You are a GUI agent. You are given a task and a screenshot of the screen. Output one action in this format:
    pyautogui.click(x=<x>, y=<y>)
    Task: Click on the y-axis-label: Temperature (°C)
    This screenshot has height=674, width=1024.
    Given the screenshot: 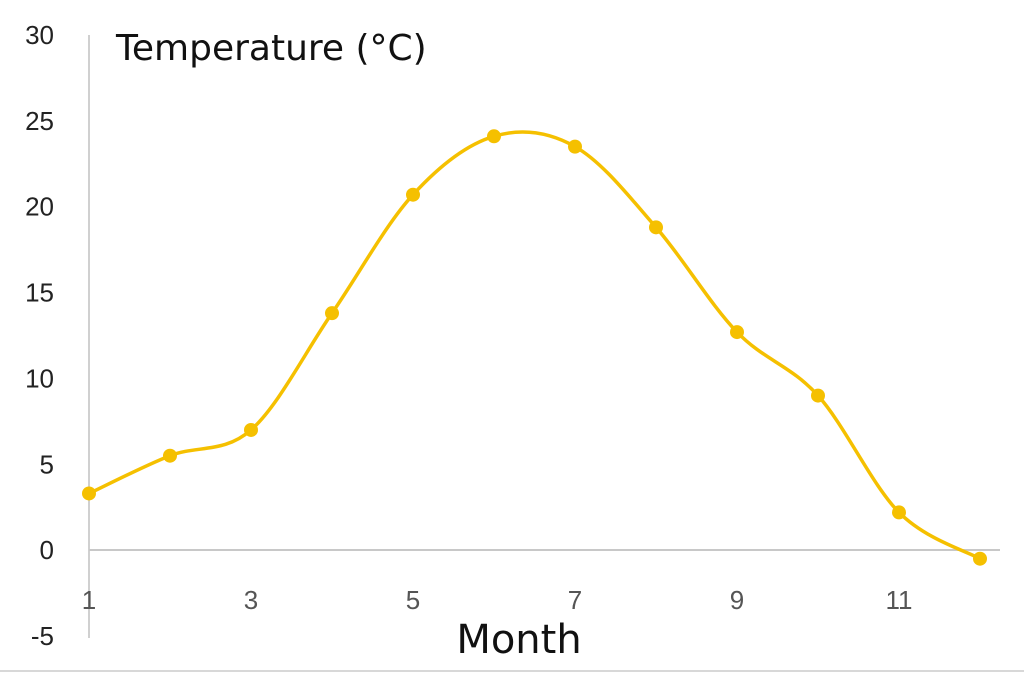 What is the action you would take?
    pyautogui.click(x=271, y=48)
    